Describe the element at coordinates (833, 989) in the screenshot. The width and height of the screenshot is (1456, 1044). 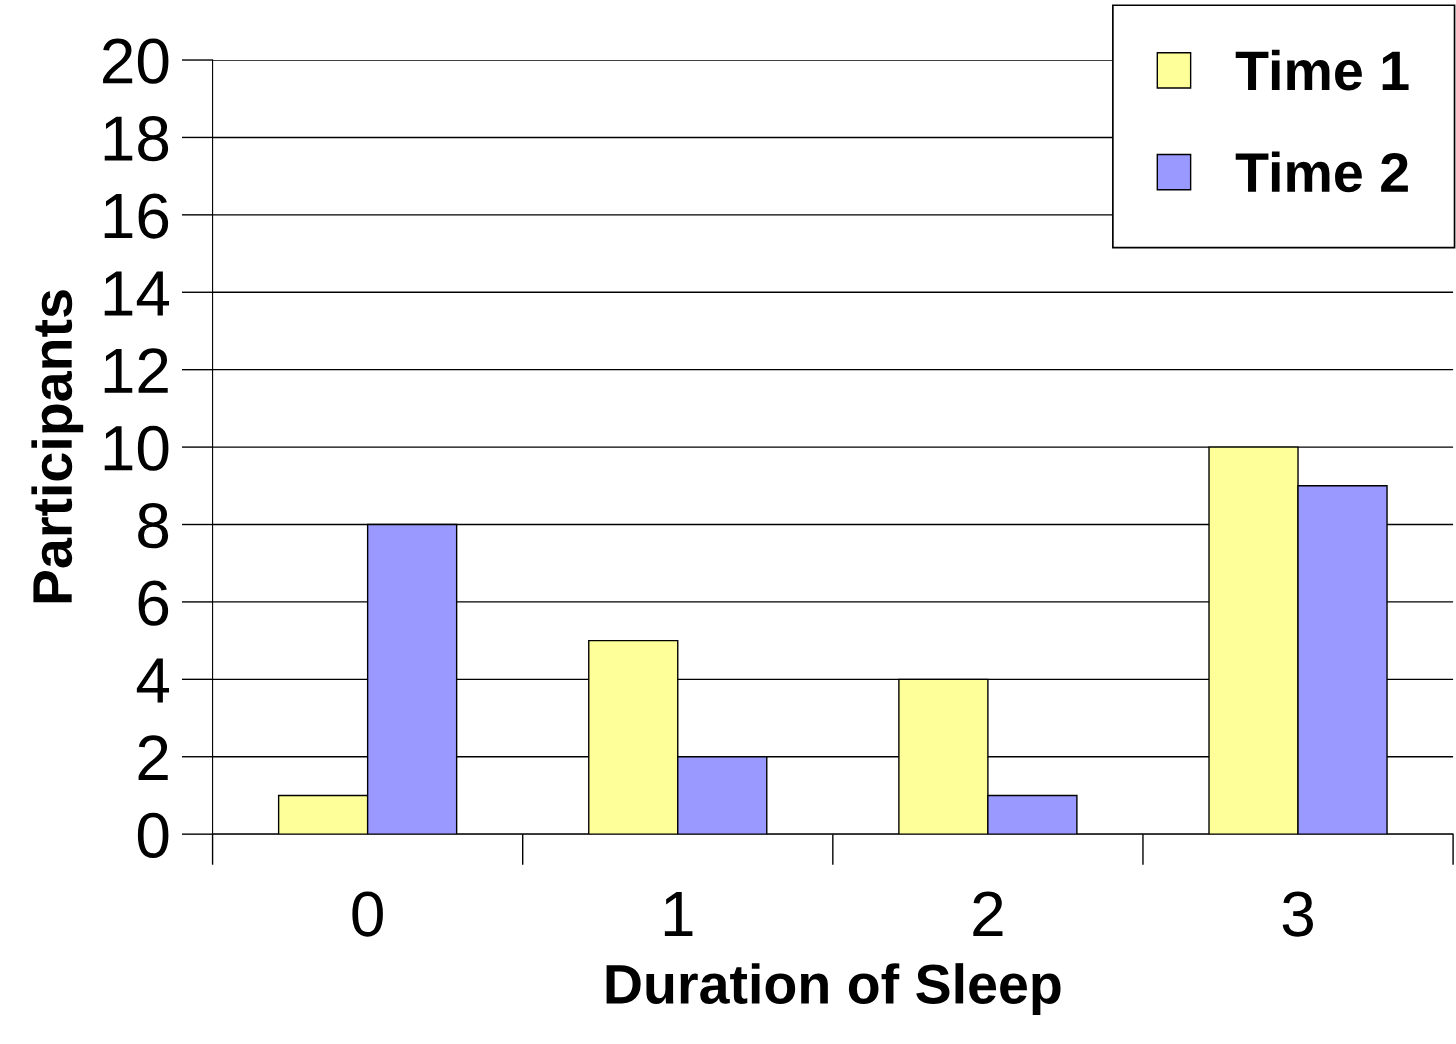
I see `x-axis-title: Duration of Sleep` at that location.